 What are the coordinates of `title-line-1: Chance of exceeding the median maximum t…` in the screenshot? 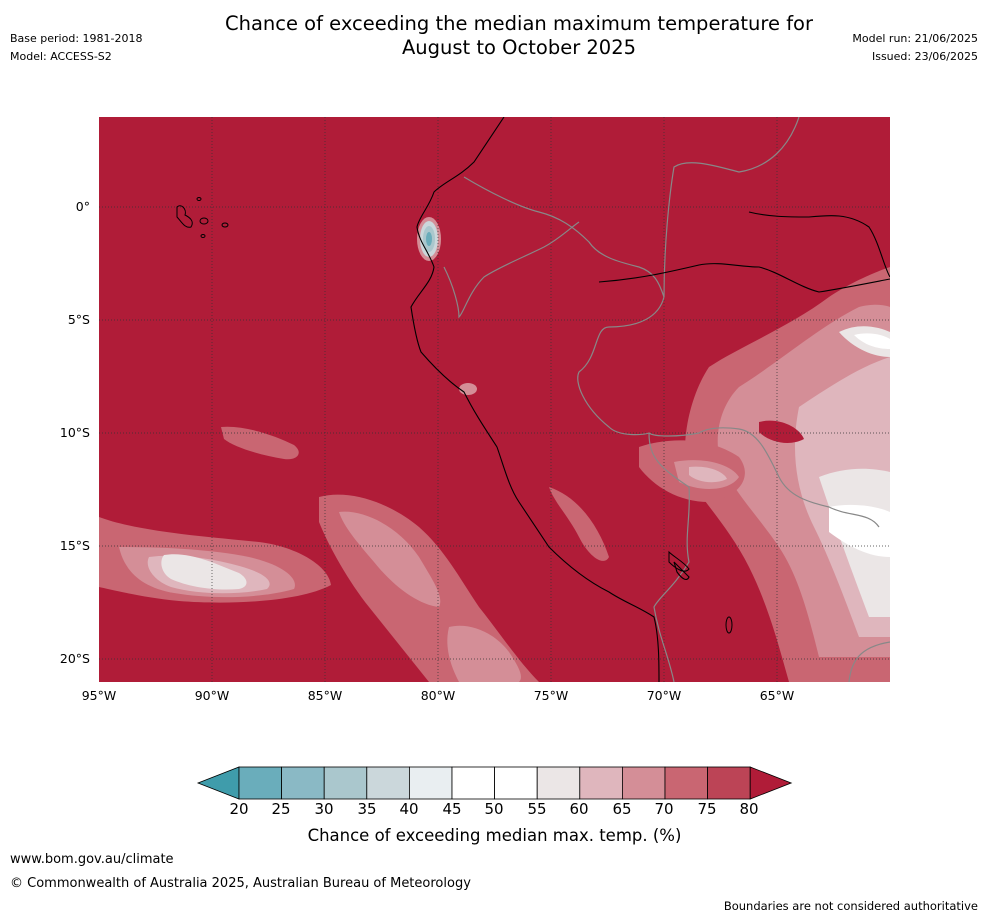 It's located at (519, 23).